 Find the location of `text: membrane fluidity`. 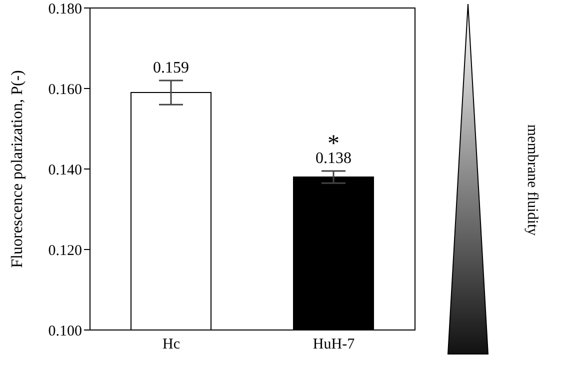

text: membrane fluidity is located at coordinates (532, 180).